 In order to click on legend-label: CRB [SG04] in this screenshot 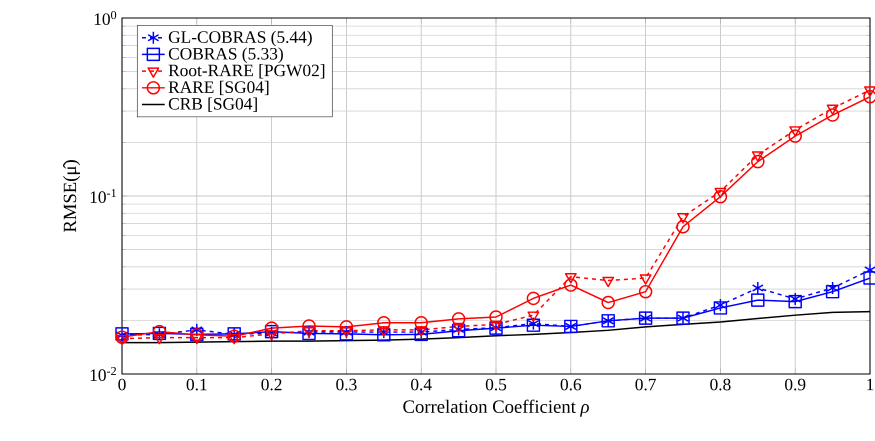, I will do `click(212, 104)`.